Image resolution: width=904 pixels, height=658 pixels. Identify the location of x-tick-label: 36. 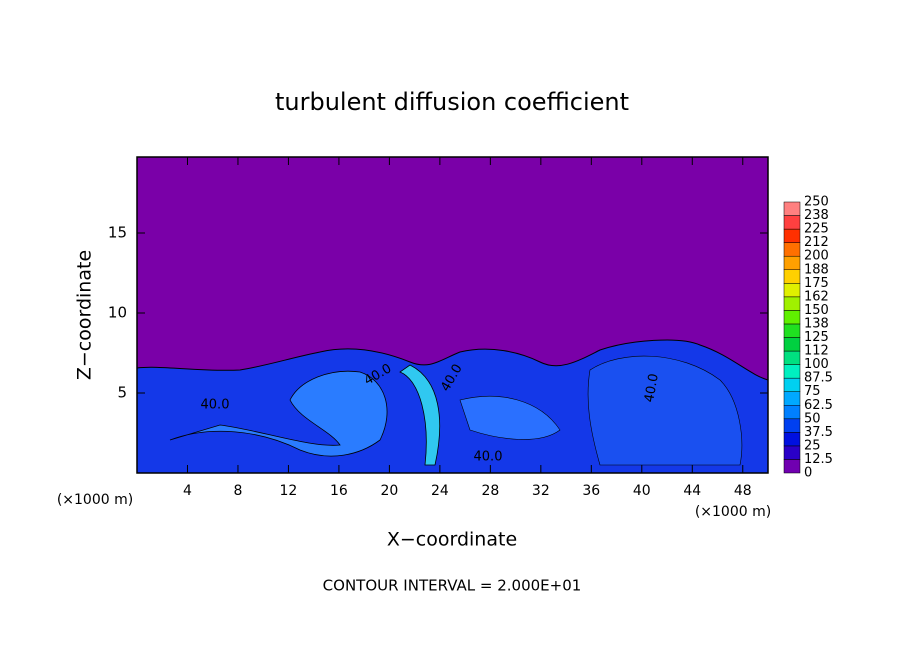
(591, 491).